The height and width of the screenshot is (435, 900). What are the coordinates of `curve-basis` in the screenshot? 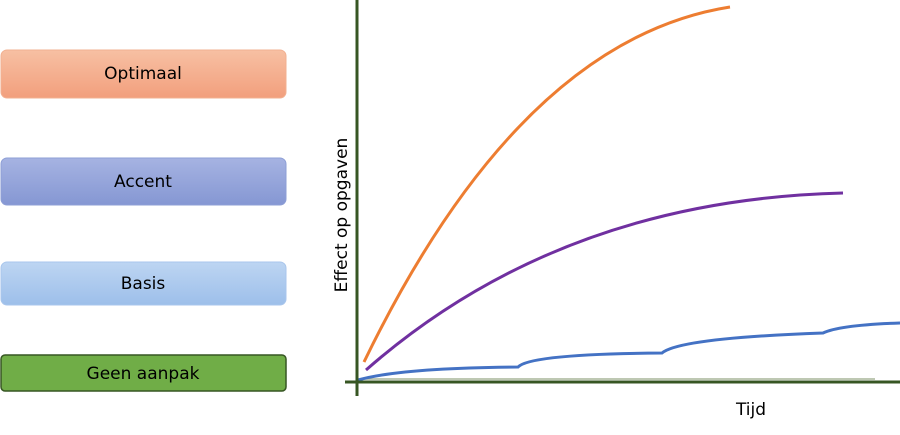 It's located at (628, 351).